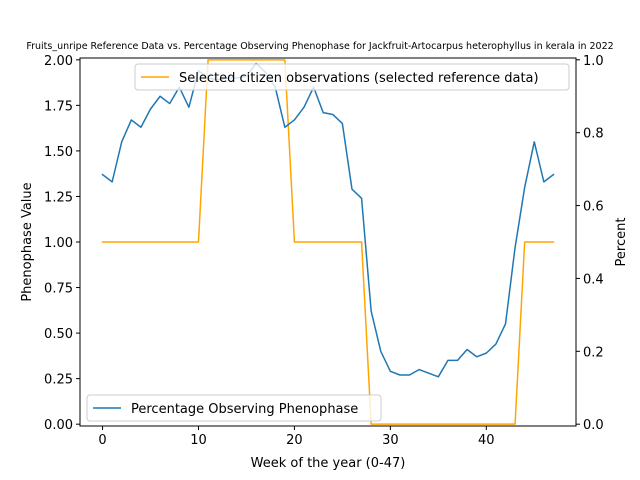 This screenshot has width=640, height=480. I want to click on y-right-tick-label: 0.4, so click(593, 279).